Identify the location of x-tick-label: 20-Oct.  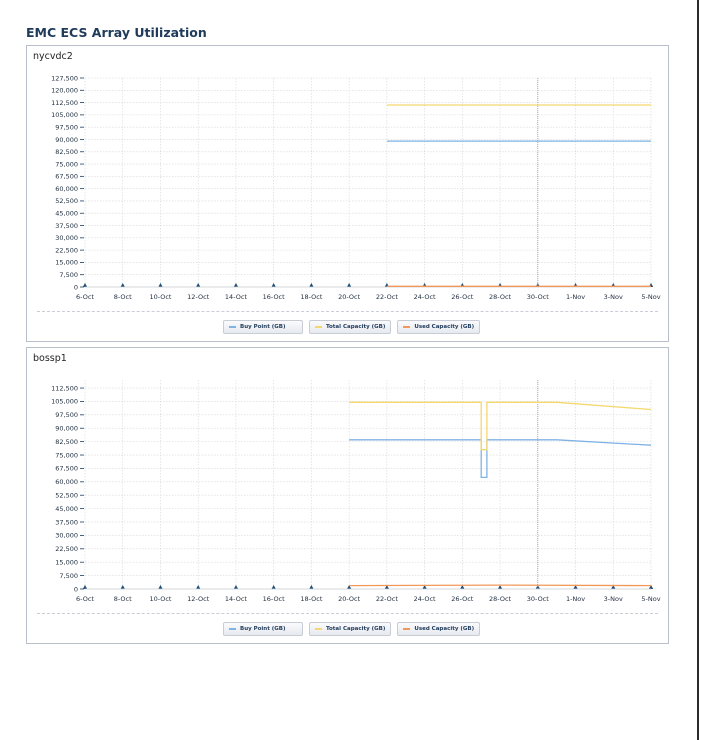
(349, 297).